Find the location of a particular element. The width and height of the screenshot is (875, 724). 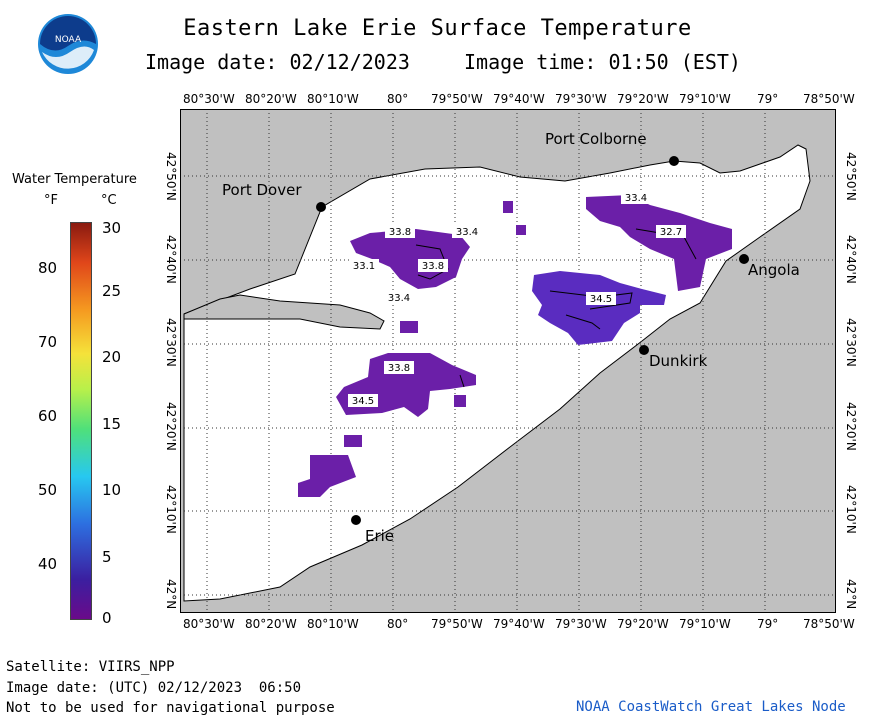

image-time: Image time: 01:50 (EST) is located at coordinates (602, 62).